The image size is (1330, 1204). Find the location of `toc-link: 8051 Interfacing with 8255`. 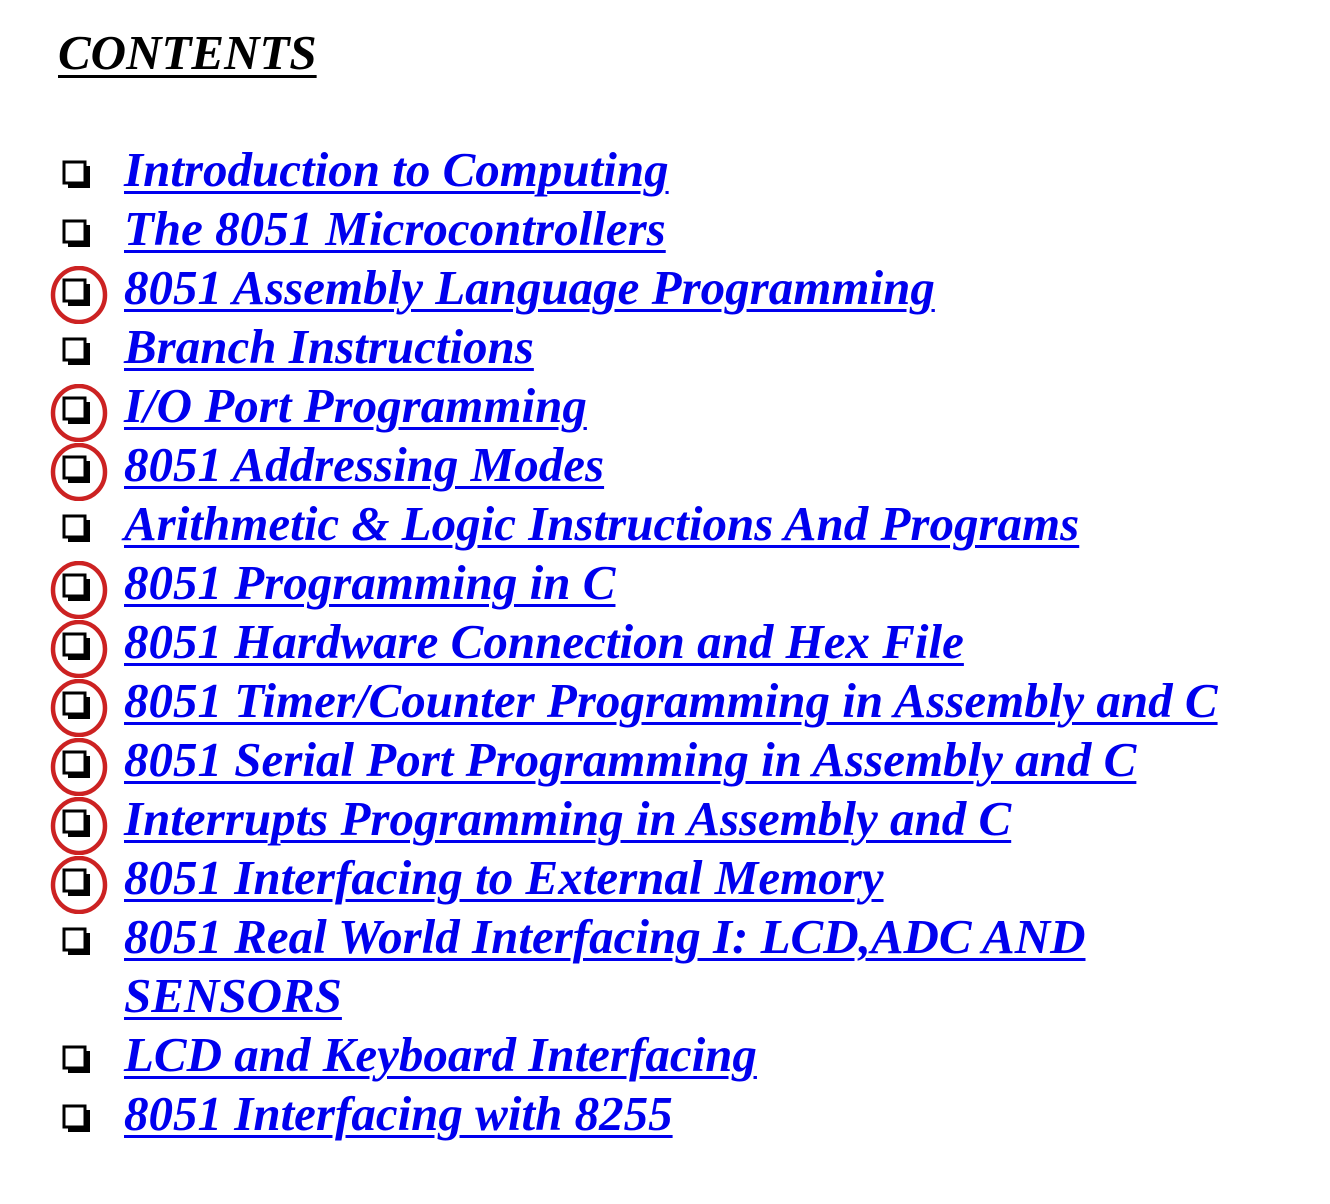

toc-link: 8051 Interfacing with 8255 is located at coordinates (398, 1113).